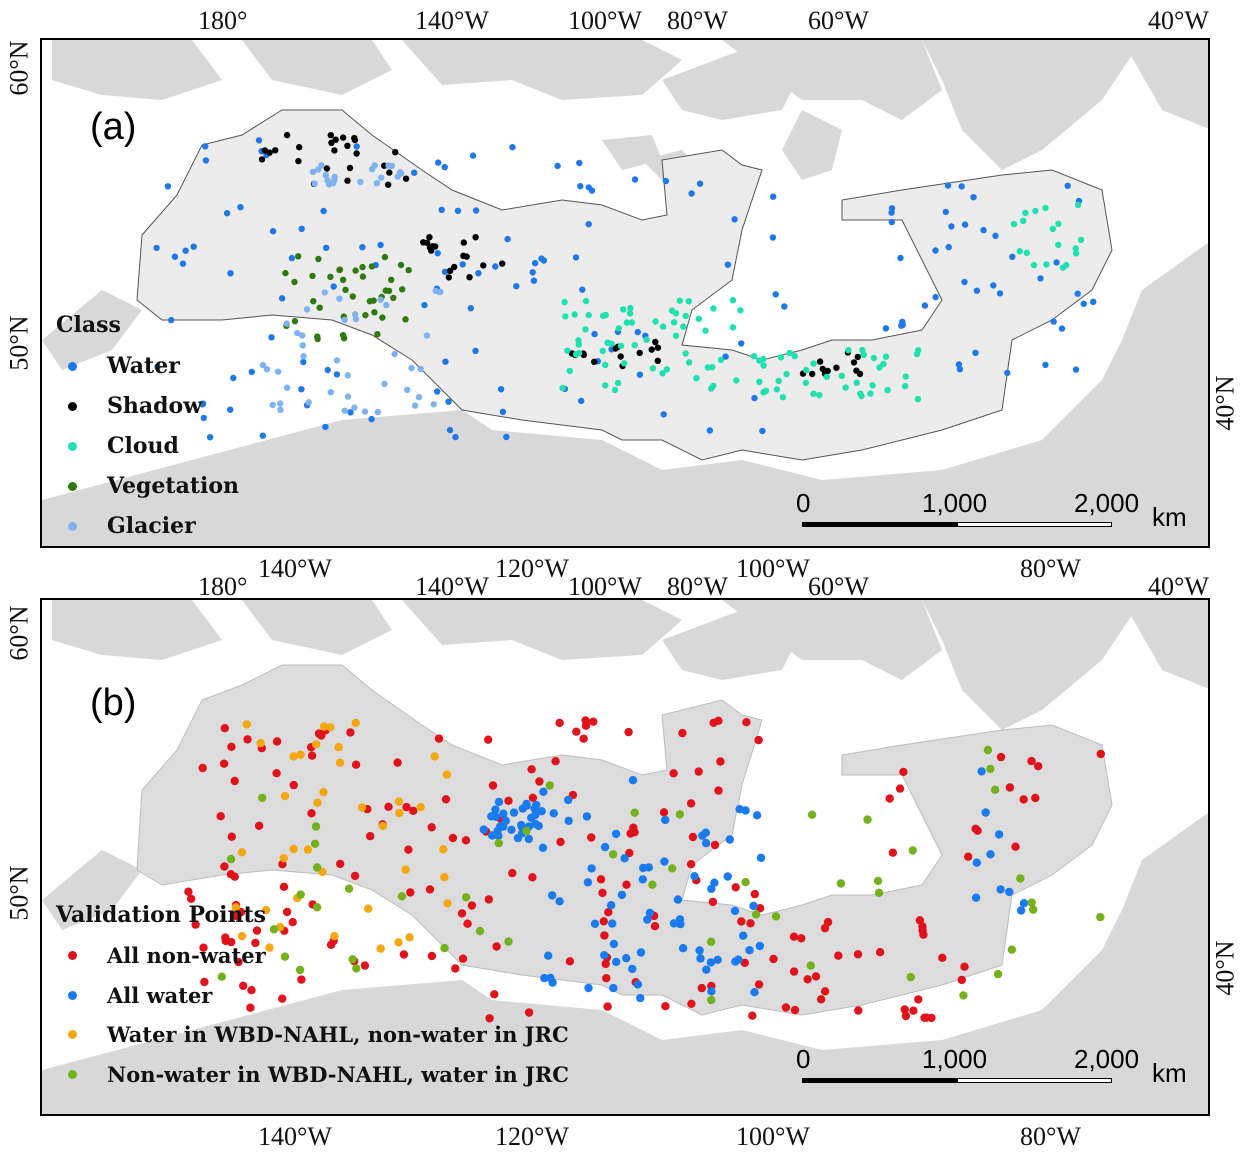 This screenshot has width=1251, height=1158. Describe the element at coordinates (1225, 403) in the screenshot. I see `panel-a-right-label-40n: 40°N` at that location.